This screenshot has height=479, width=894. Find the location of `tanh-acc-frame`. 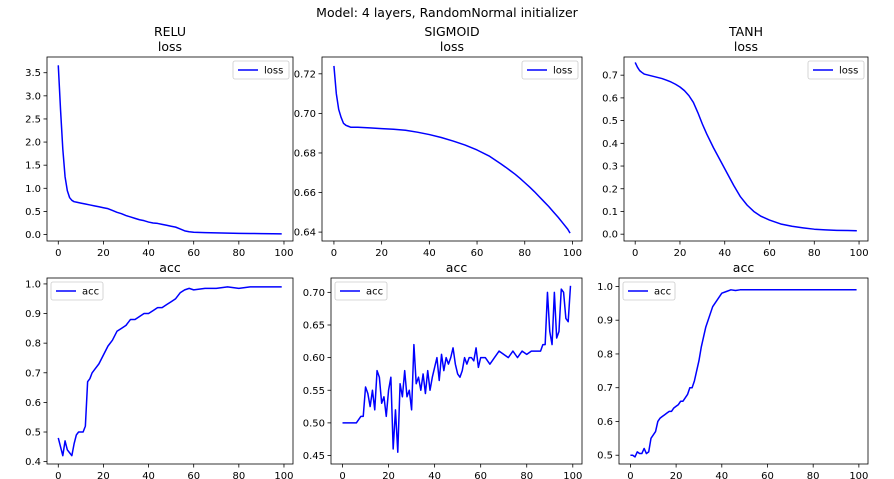

tanh-acc-frame is located at coordinates (743, 371).